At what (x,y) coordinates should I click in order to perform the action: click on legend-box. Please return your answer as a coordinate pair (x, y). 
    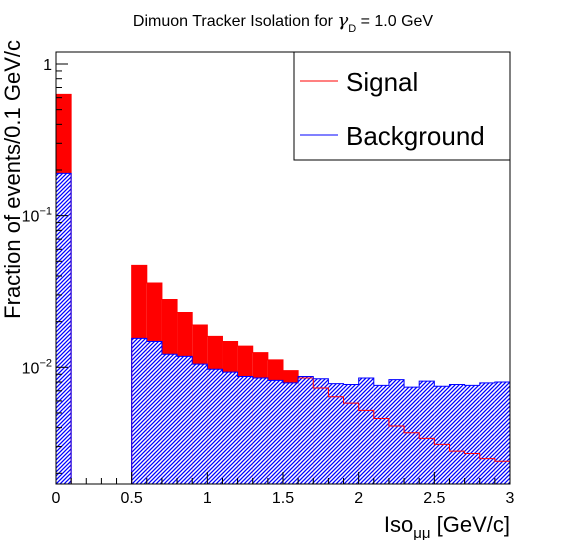
    Looking at the image, I should click on (402, 106).